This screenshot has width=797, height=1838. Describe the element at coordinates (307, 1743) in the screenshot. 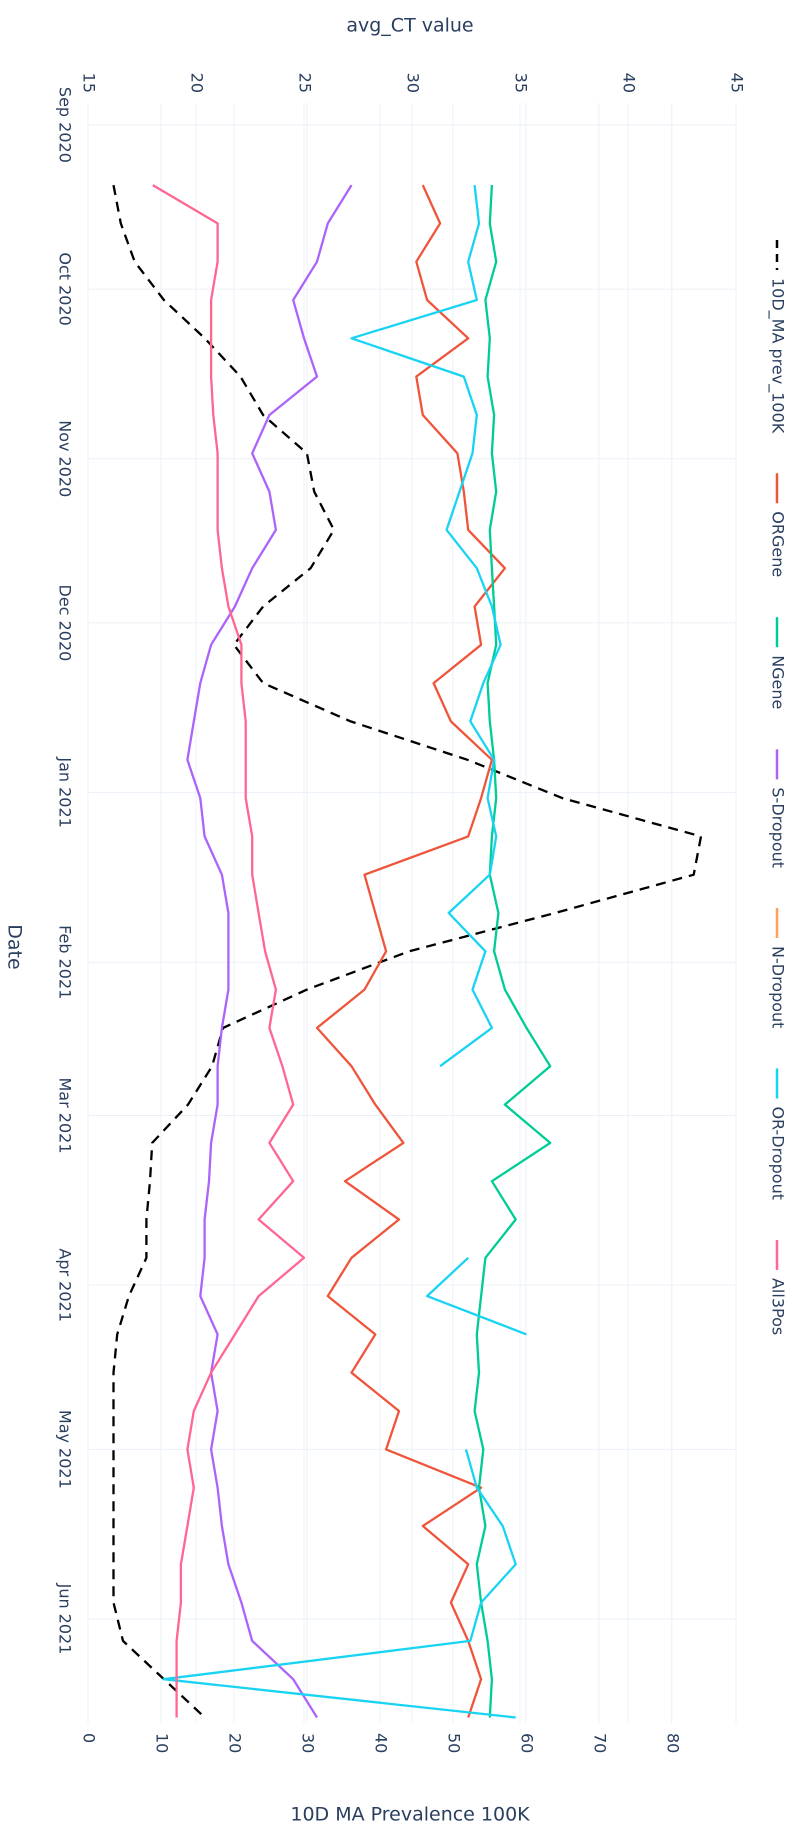

I see `y2-tick-label: 30` at that location.